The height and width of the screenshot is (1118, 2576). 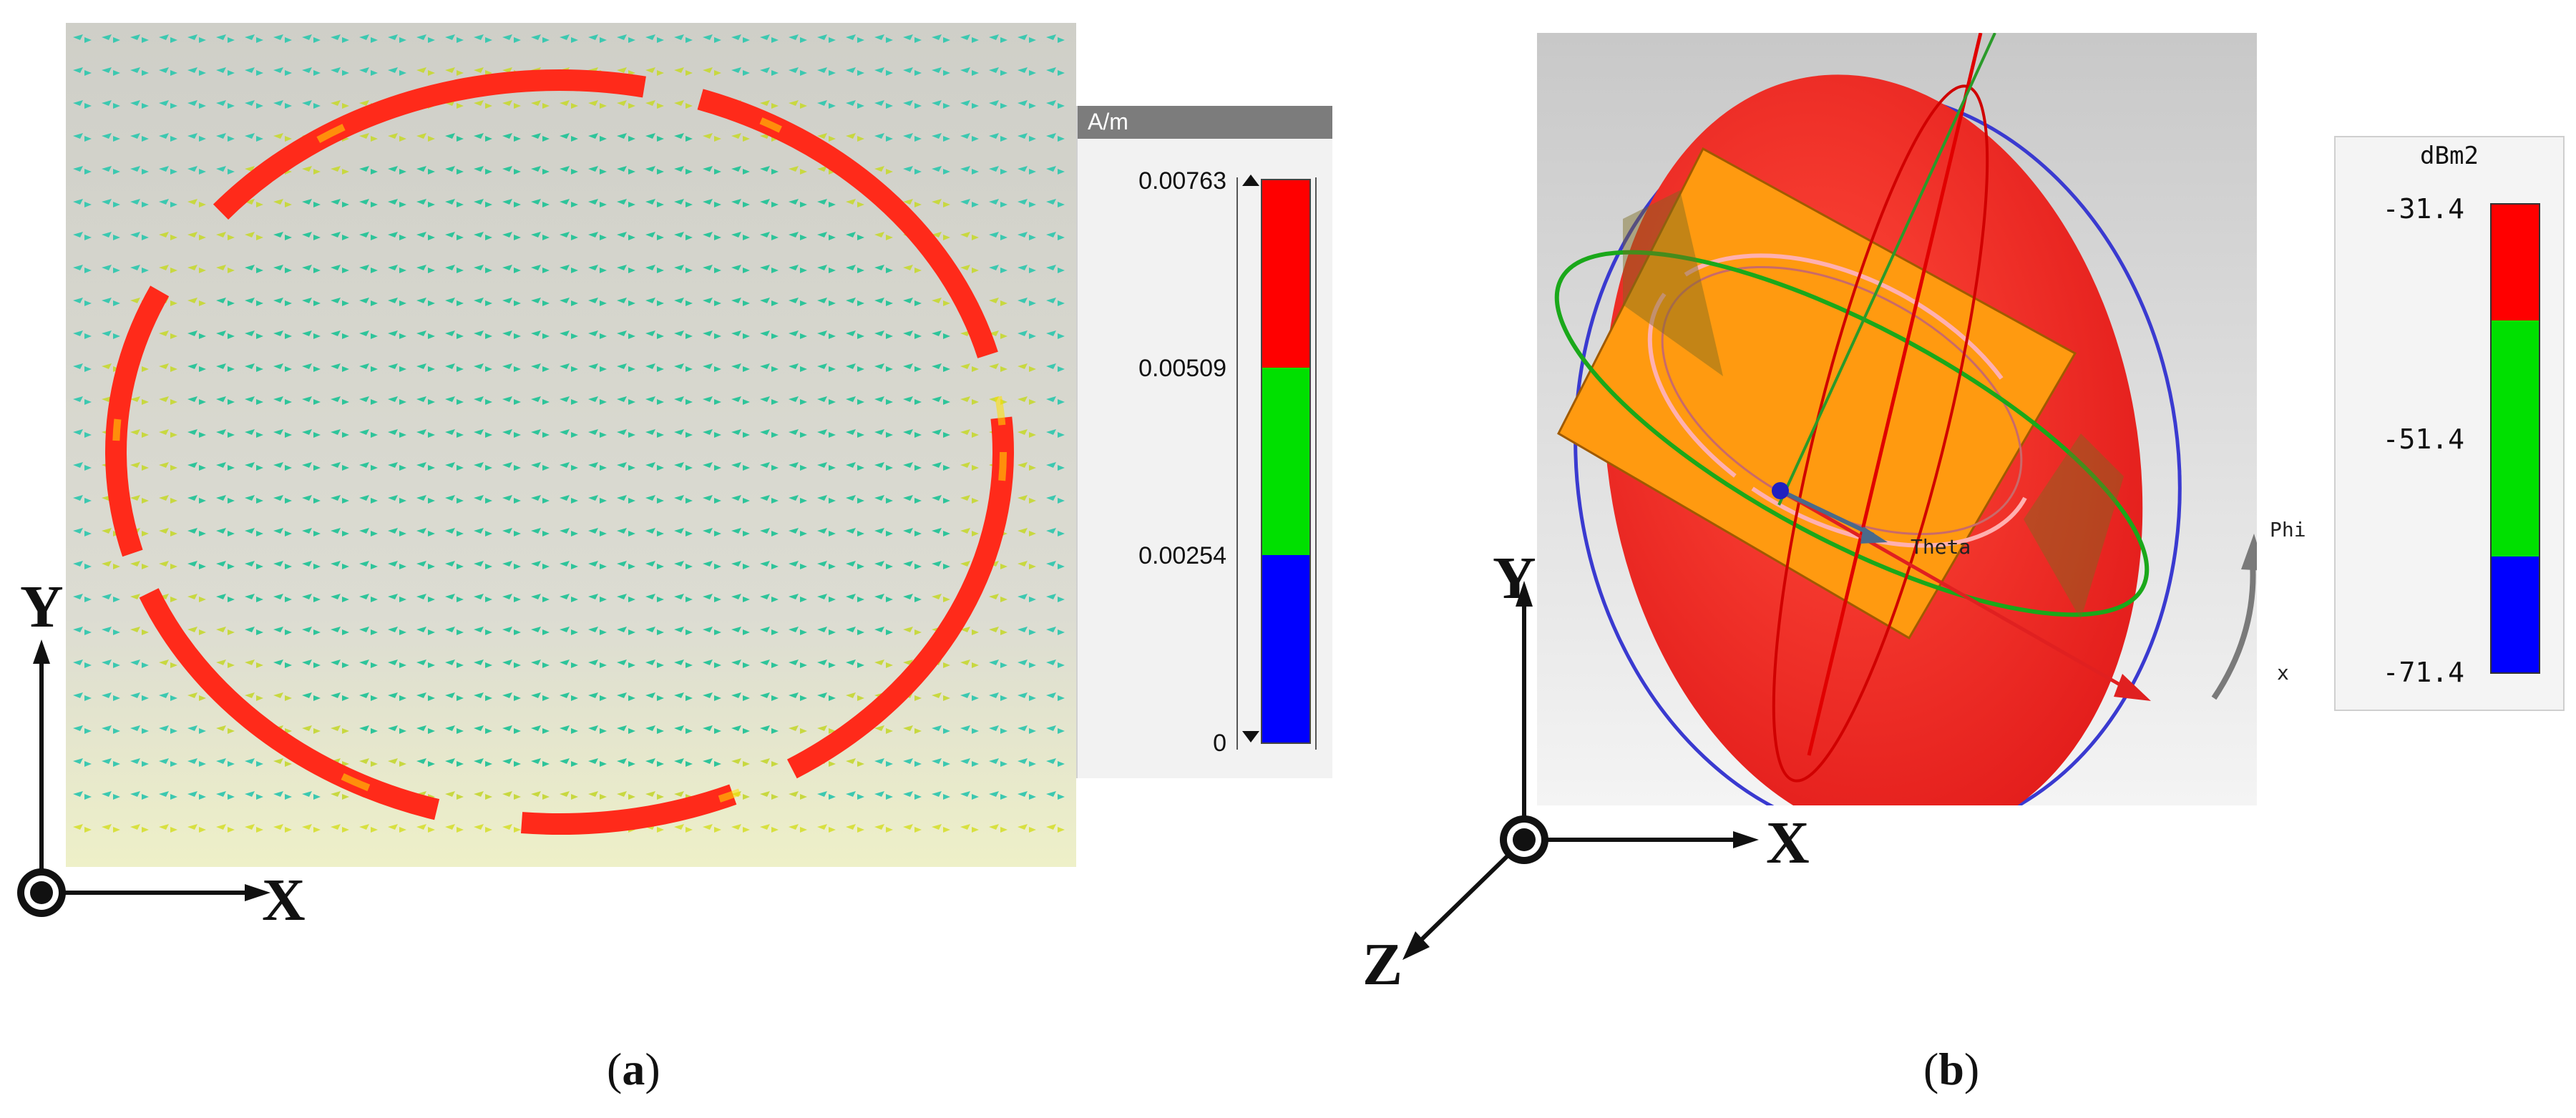 What do you see at coordinates (1237, 464) in the screenshot?
I see `legend-scale-line` at bounding box center [1237, 464].